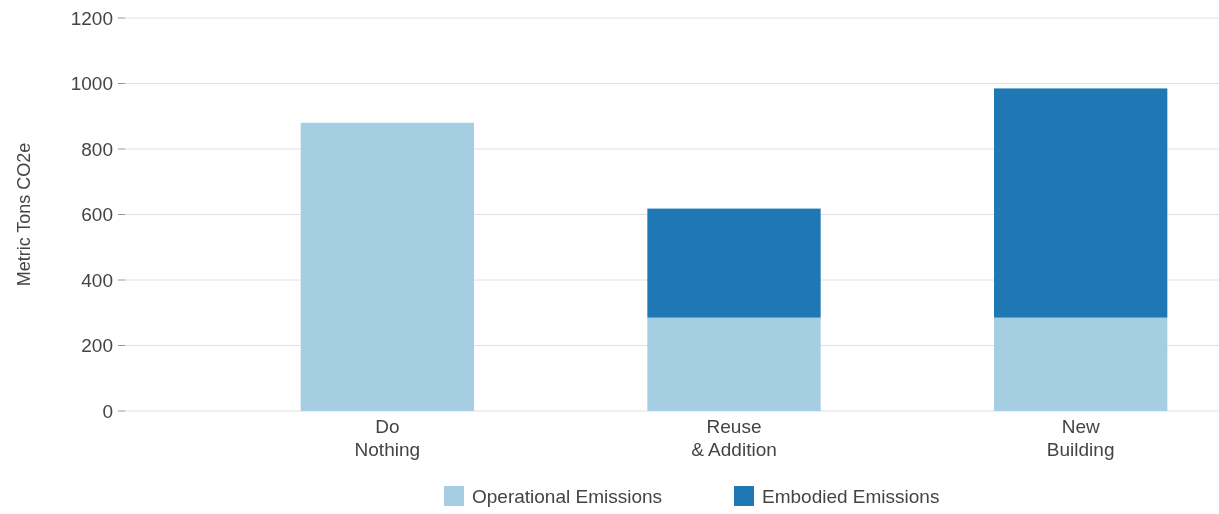 The image size is (1219, 514). Describe the element at coordinates (97, 280) in the screenshot. I see `y-tick-label: 400` at that location.